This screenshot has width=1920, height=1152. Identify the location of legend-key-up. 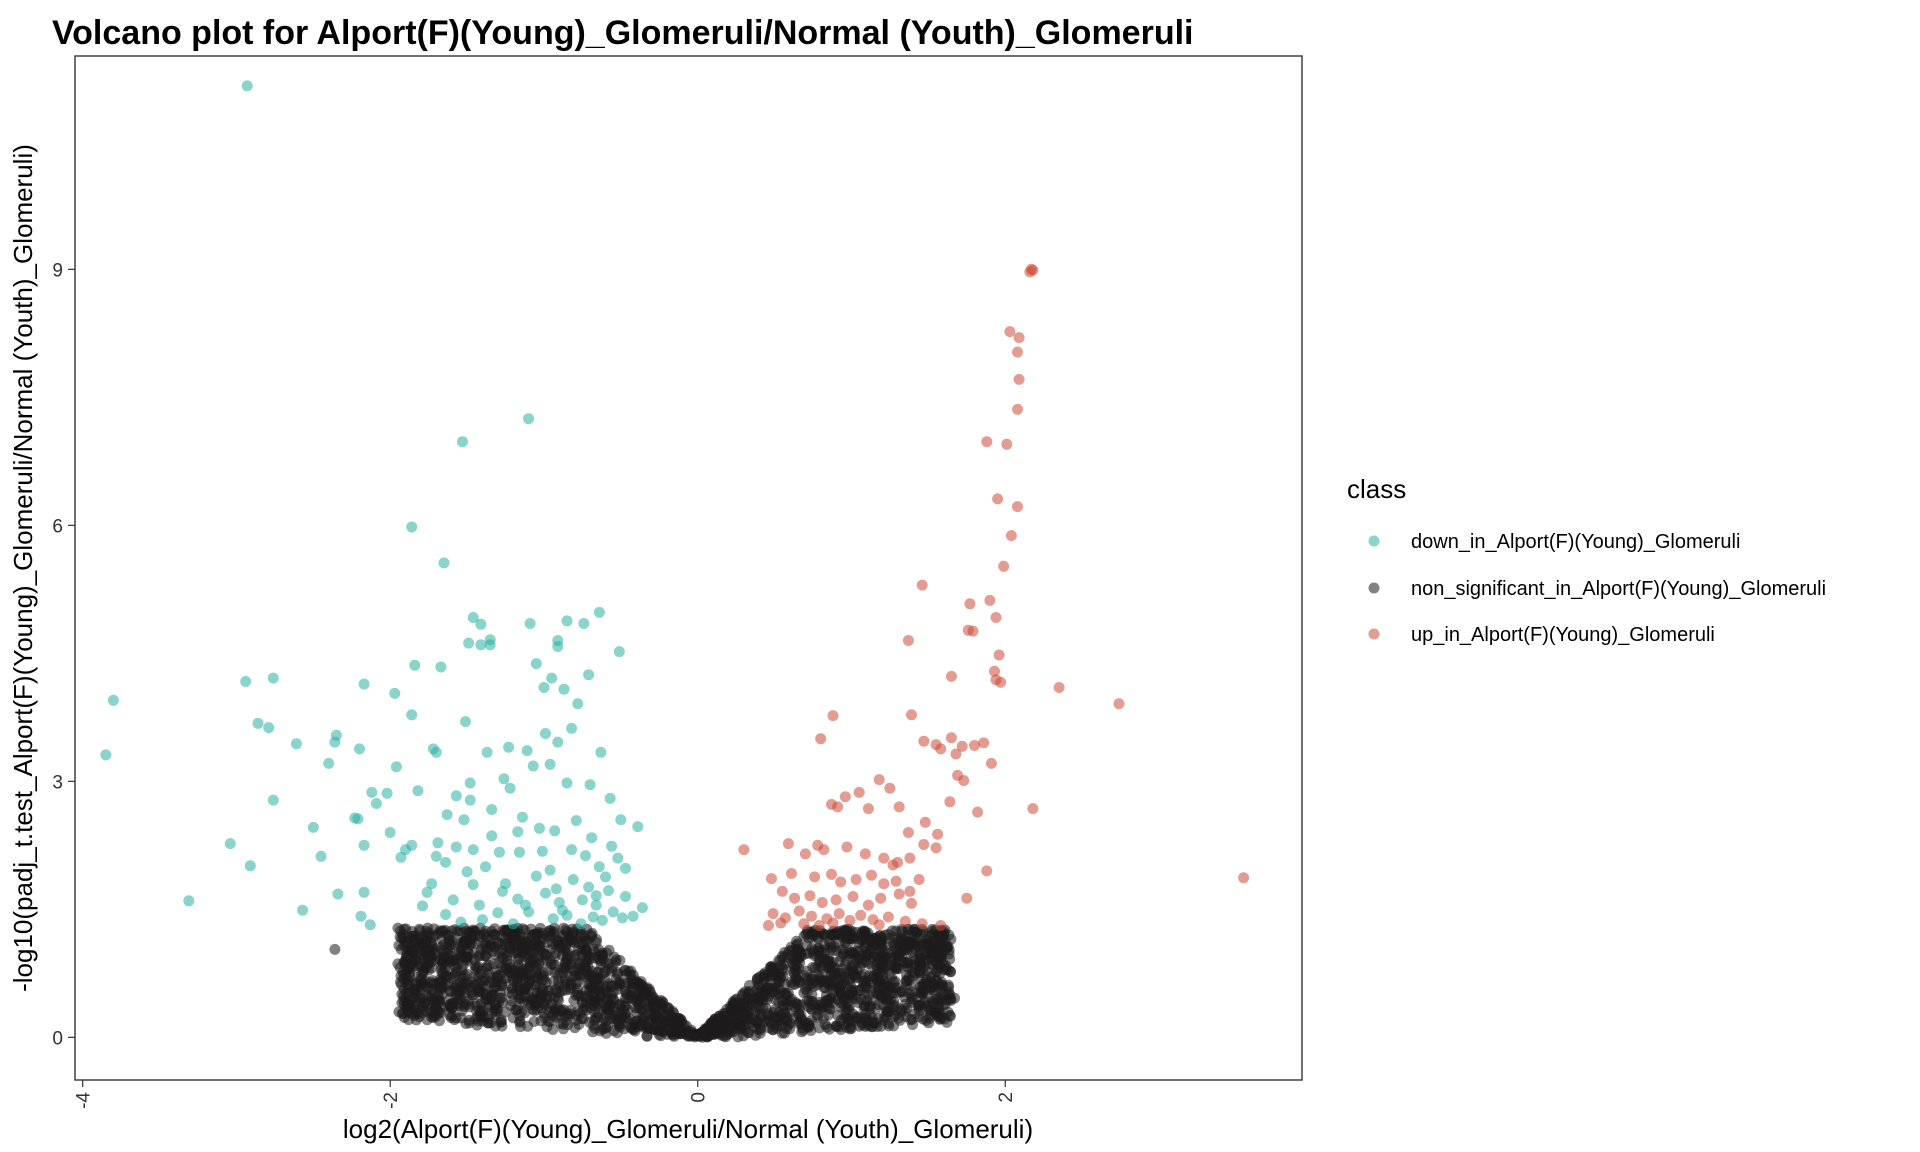
(1374, 634).